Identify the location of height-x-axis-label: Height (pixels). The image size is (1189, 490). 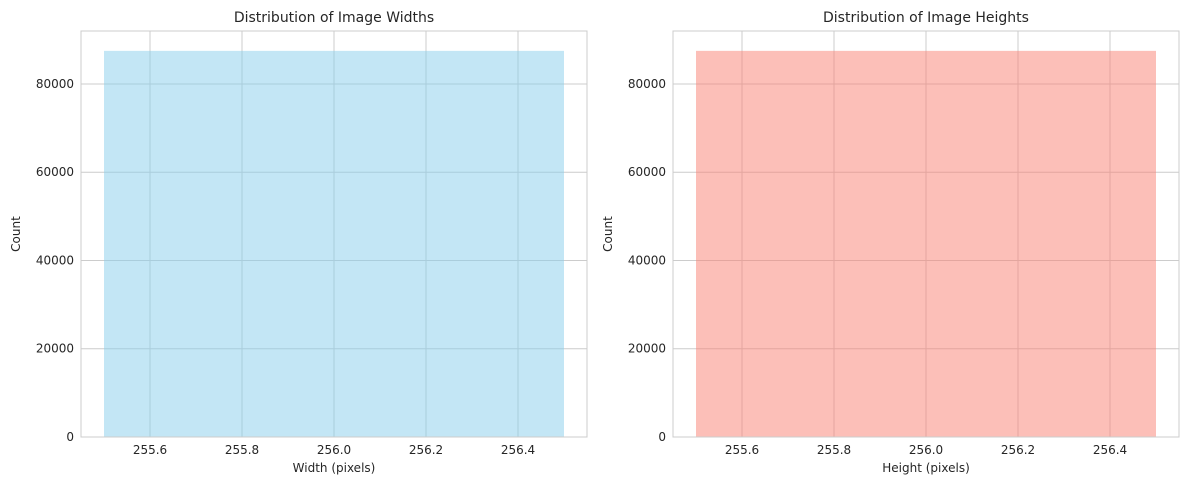
(926, 468).